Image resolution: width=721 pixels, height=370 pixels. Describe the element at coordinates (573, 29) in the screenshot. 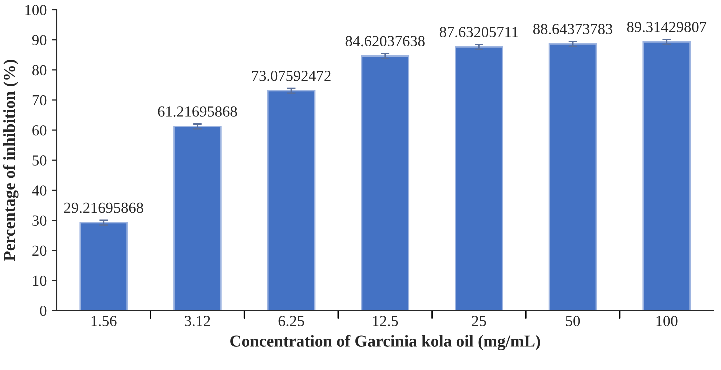

I see `data-label: 88.64373783` at that location.